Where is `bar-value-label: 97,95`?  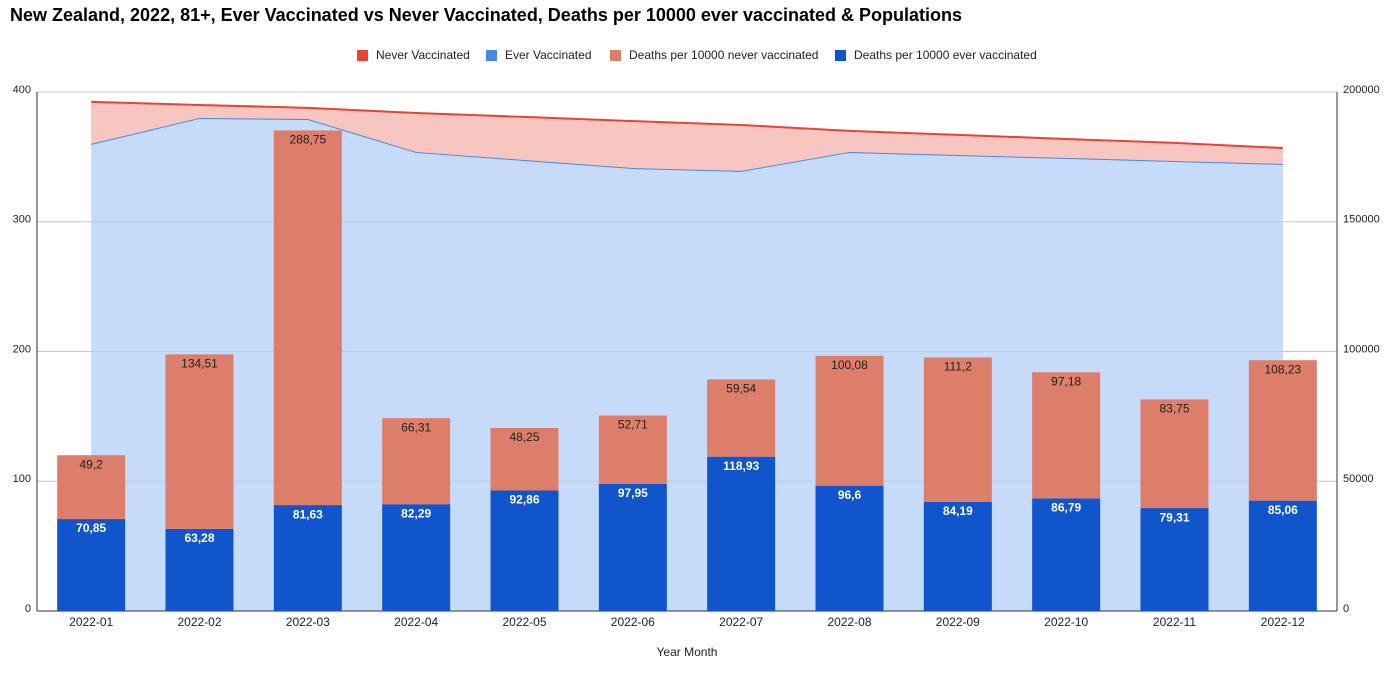
bar-value-label: 97,95 is located at coordinates (633, 493).